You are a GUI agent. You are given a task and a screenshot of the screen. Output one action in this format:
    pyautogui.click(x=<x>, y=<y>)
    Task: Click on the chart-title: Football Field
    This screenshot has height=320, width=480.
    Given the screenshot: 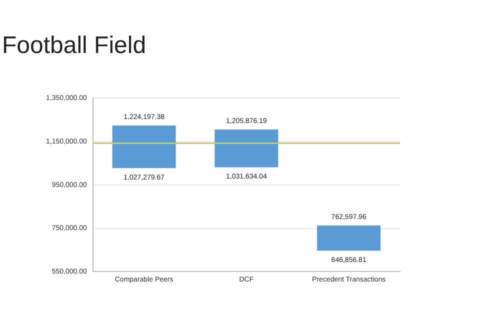 What is the action you would take?
    pyautogui.click(x=74, y=46)
    